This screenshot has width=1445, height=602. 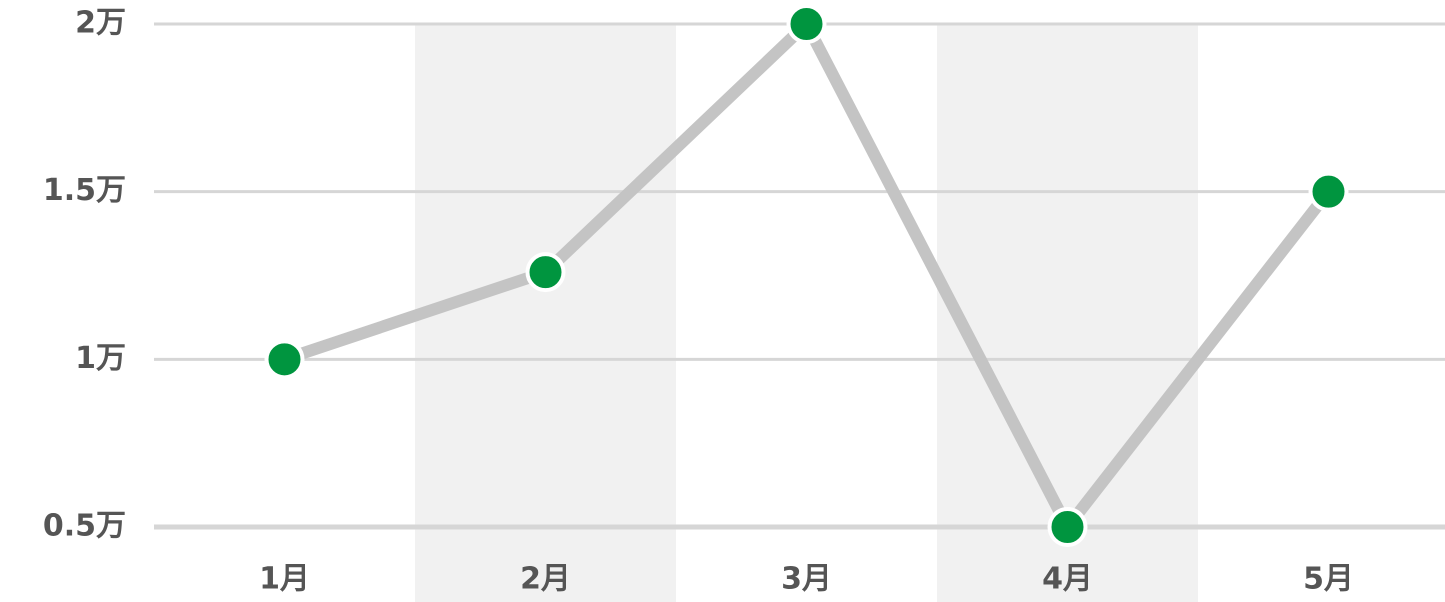 I want to click on y-tick-label: 0.5万, so click(x=84, y=526).